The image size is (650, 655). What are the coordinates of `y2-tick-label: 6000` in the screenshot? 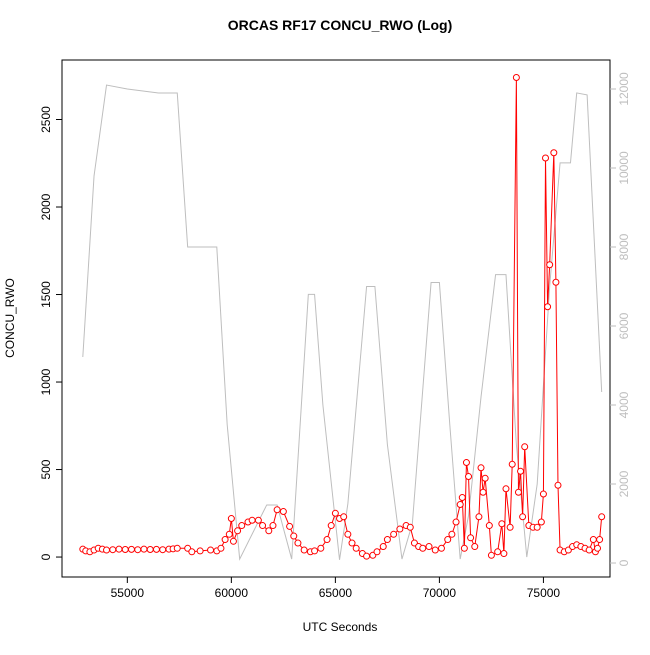 It's located at (624, 325).